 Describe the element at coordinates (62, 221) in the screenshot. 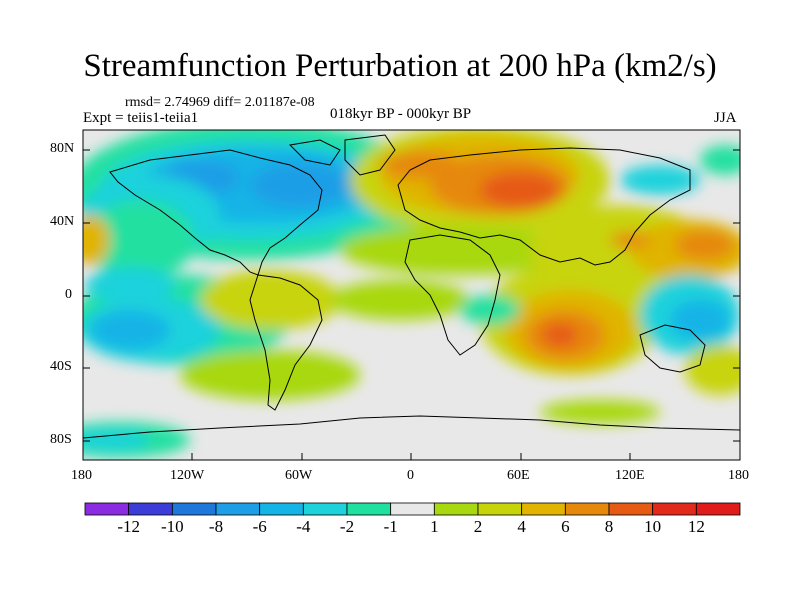

I see `y-tick-label: 40N` at that location.